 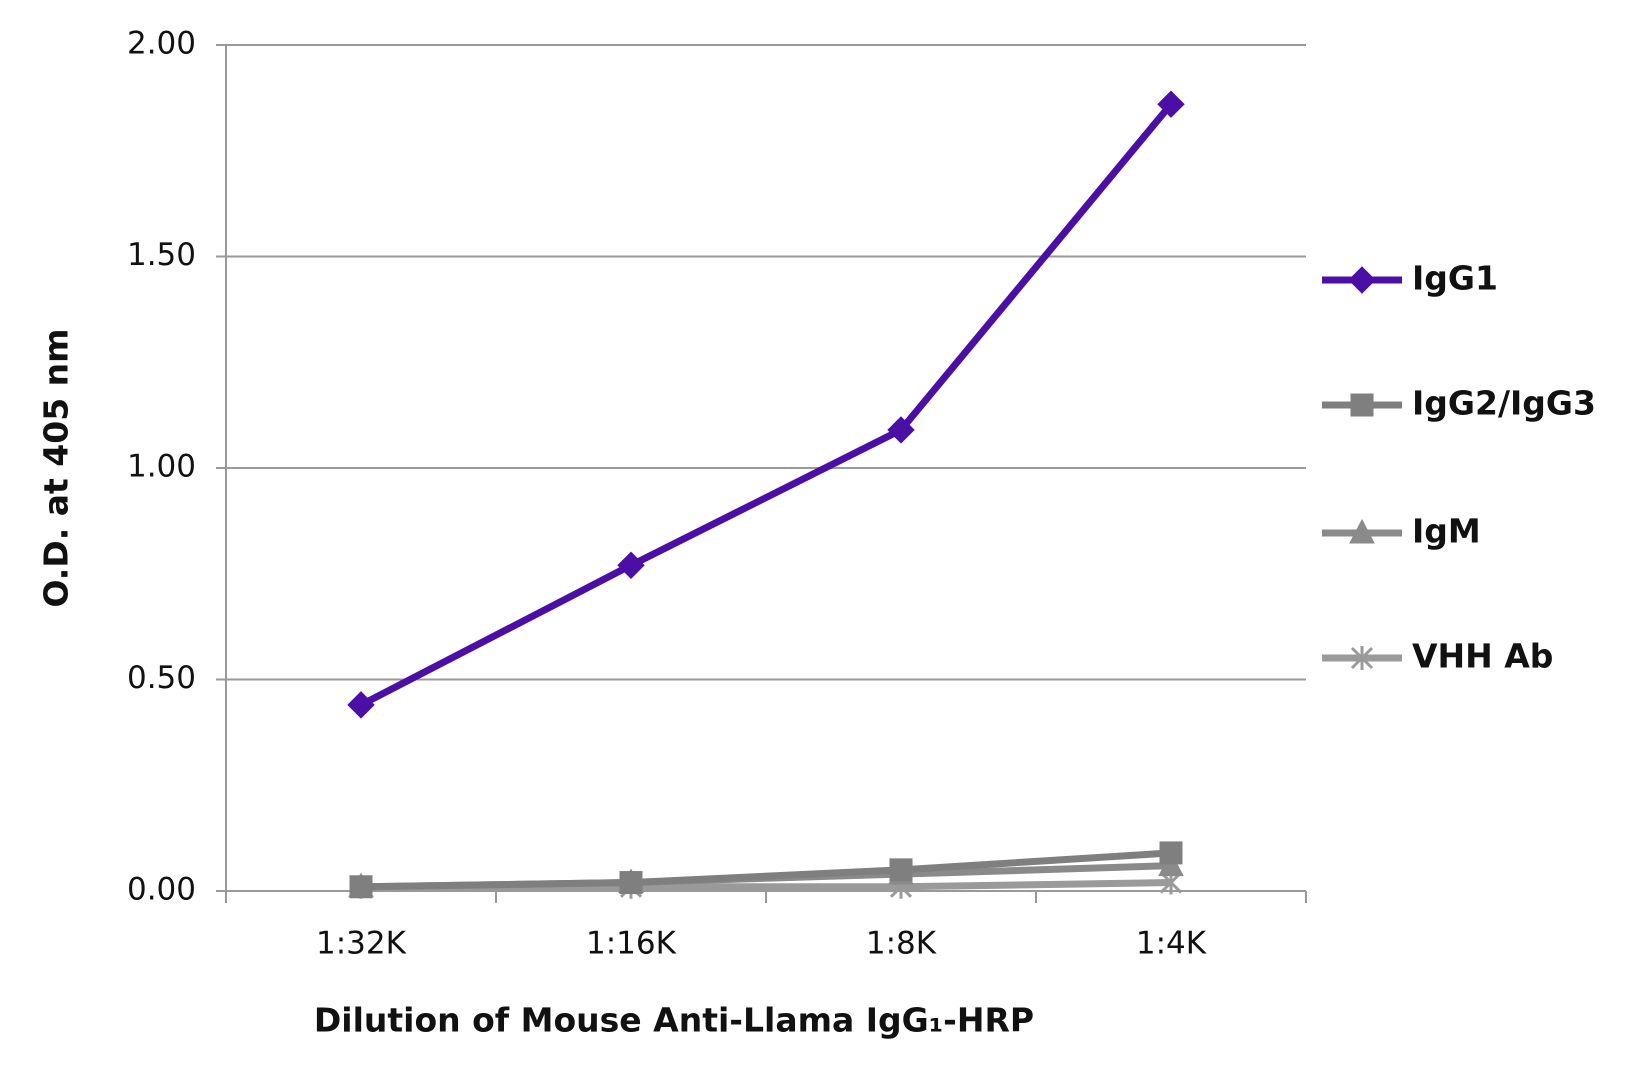 I want to click on y-tick-label: 2.00, so click(x=161, y=44).